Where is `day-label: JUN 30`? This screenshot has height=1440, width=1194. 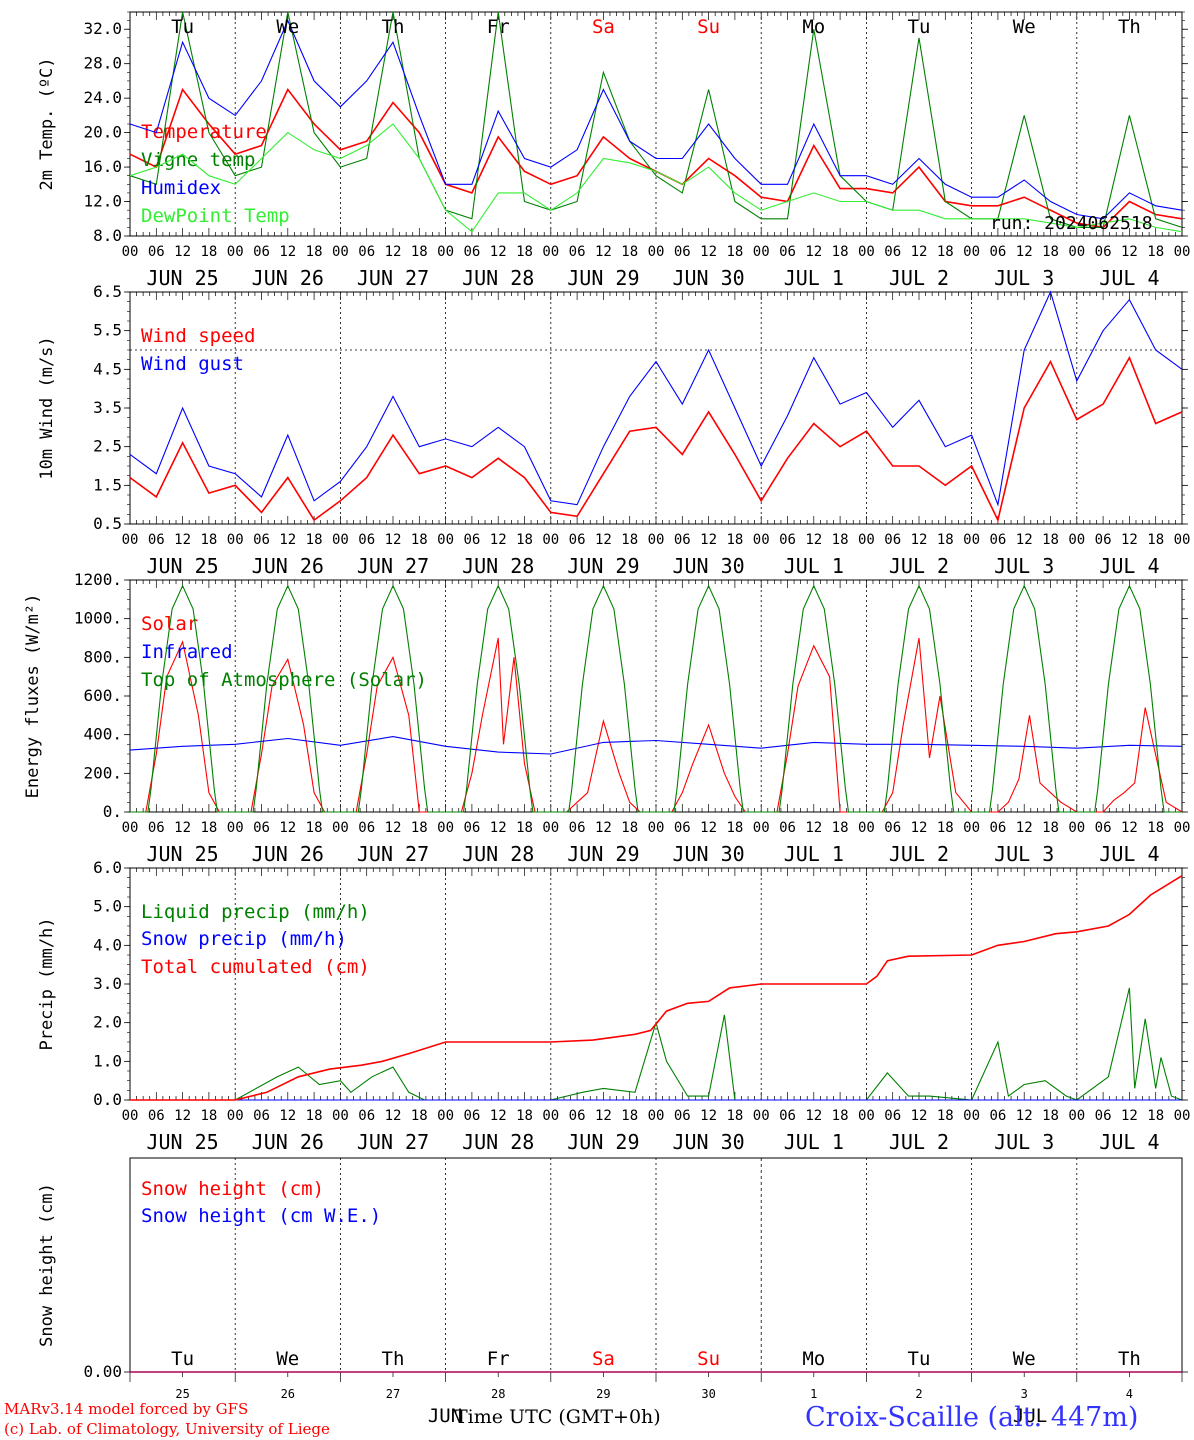
day-label: JUN 30 is located at coordinates (708, 854).